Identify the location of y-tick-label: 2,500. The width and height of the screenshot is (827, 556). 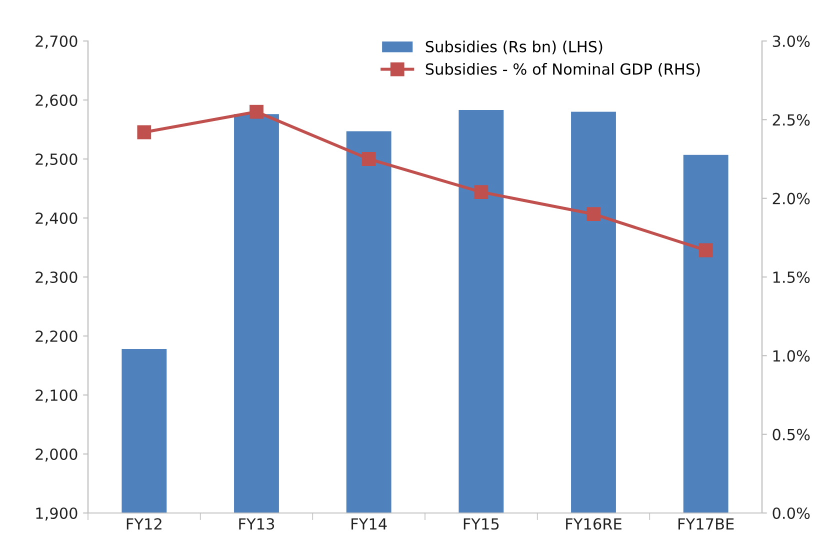
(57, 160).